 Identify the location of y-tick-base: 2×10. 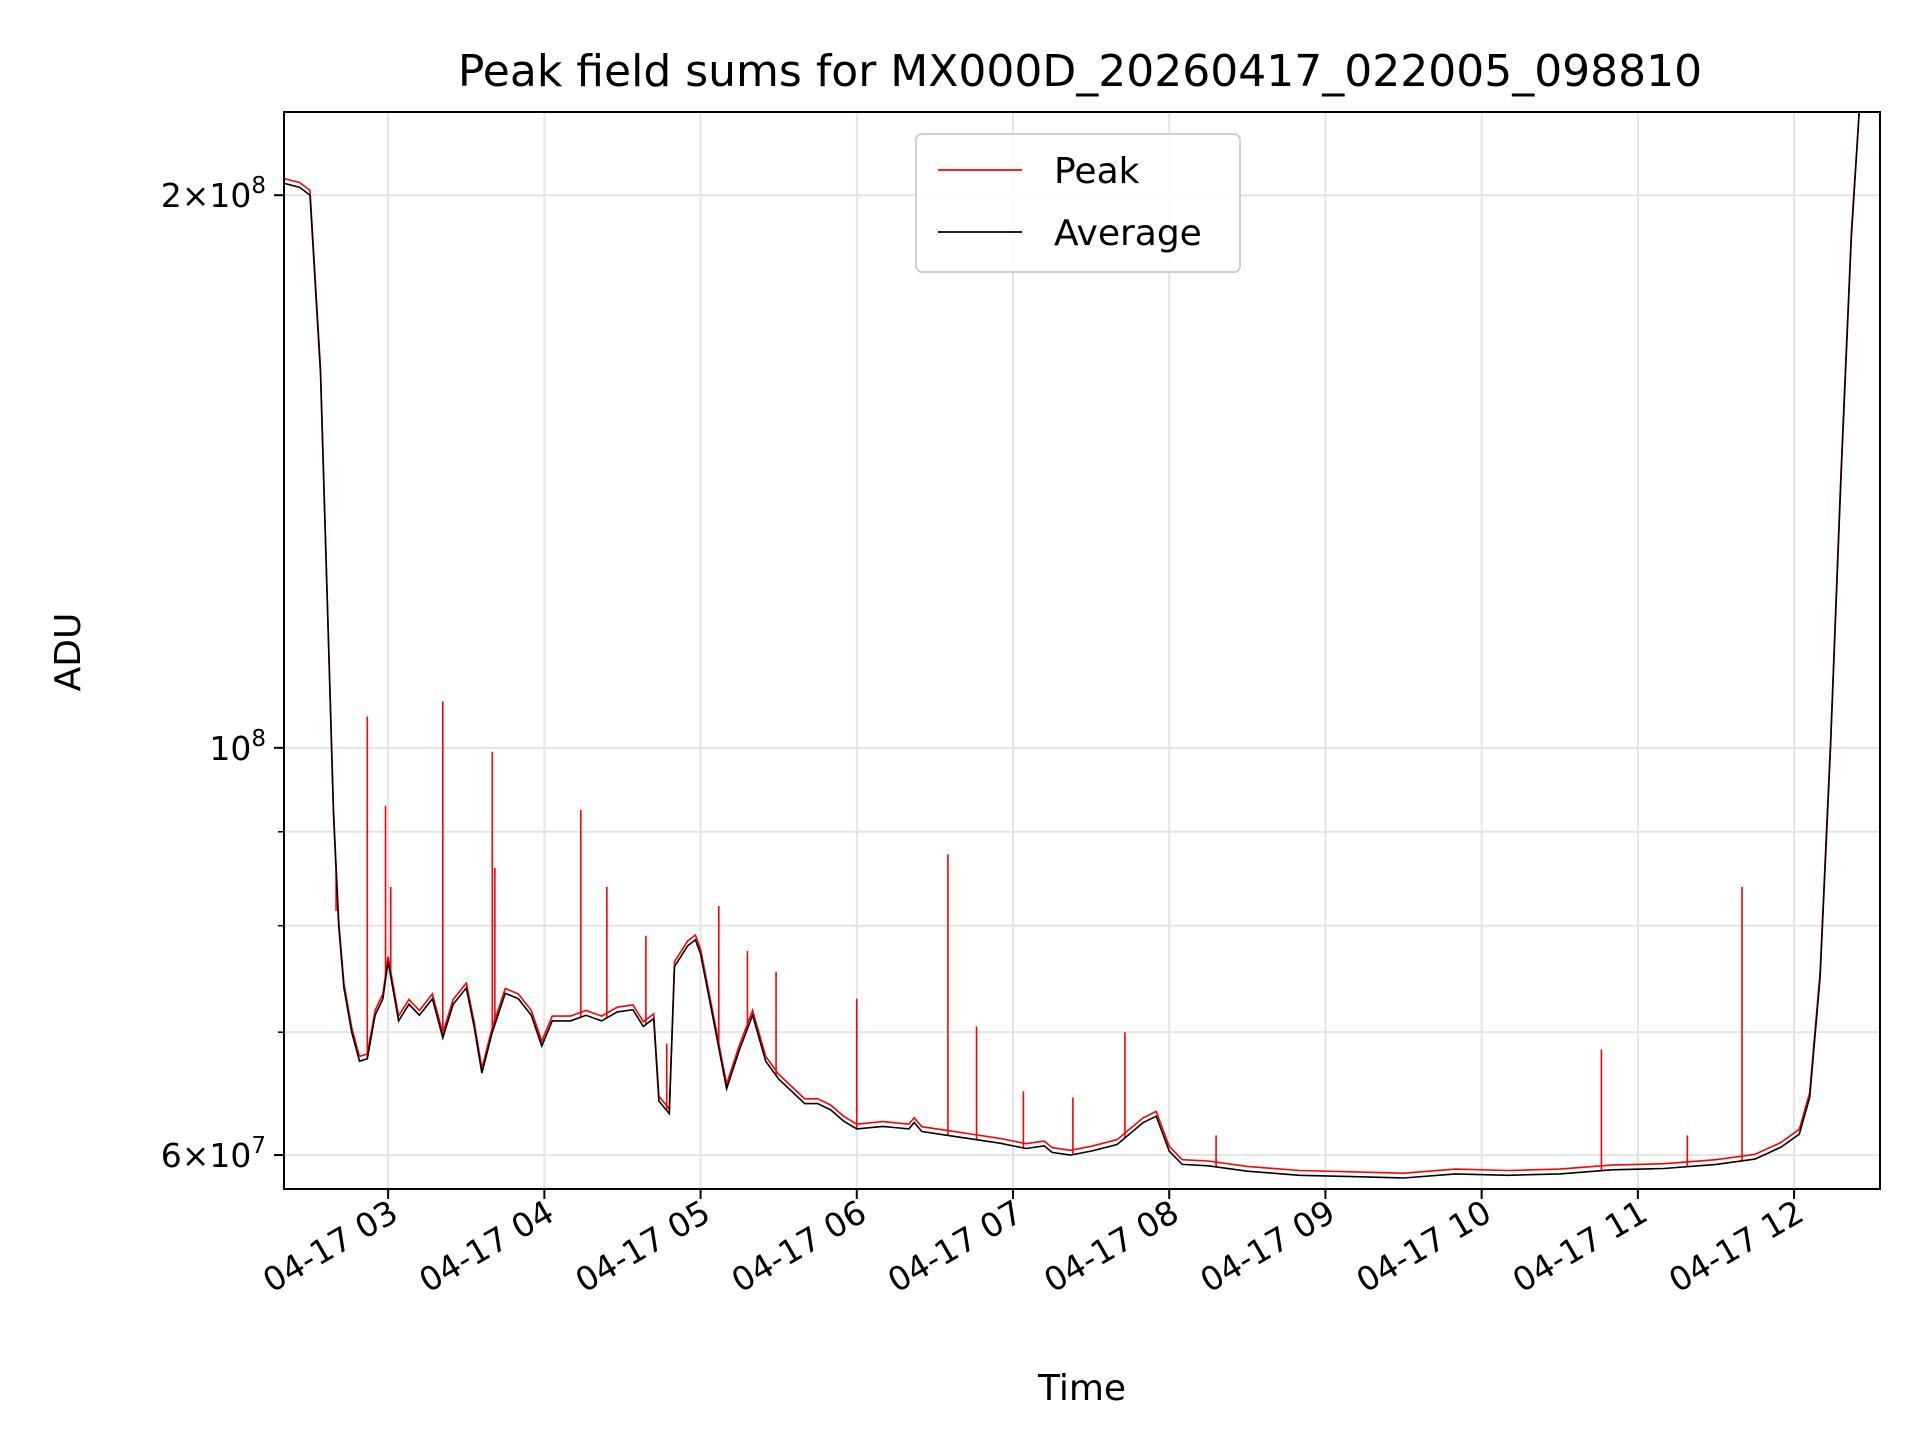
(206, 195).